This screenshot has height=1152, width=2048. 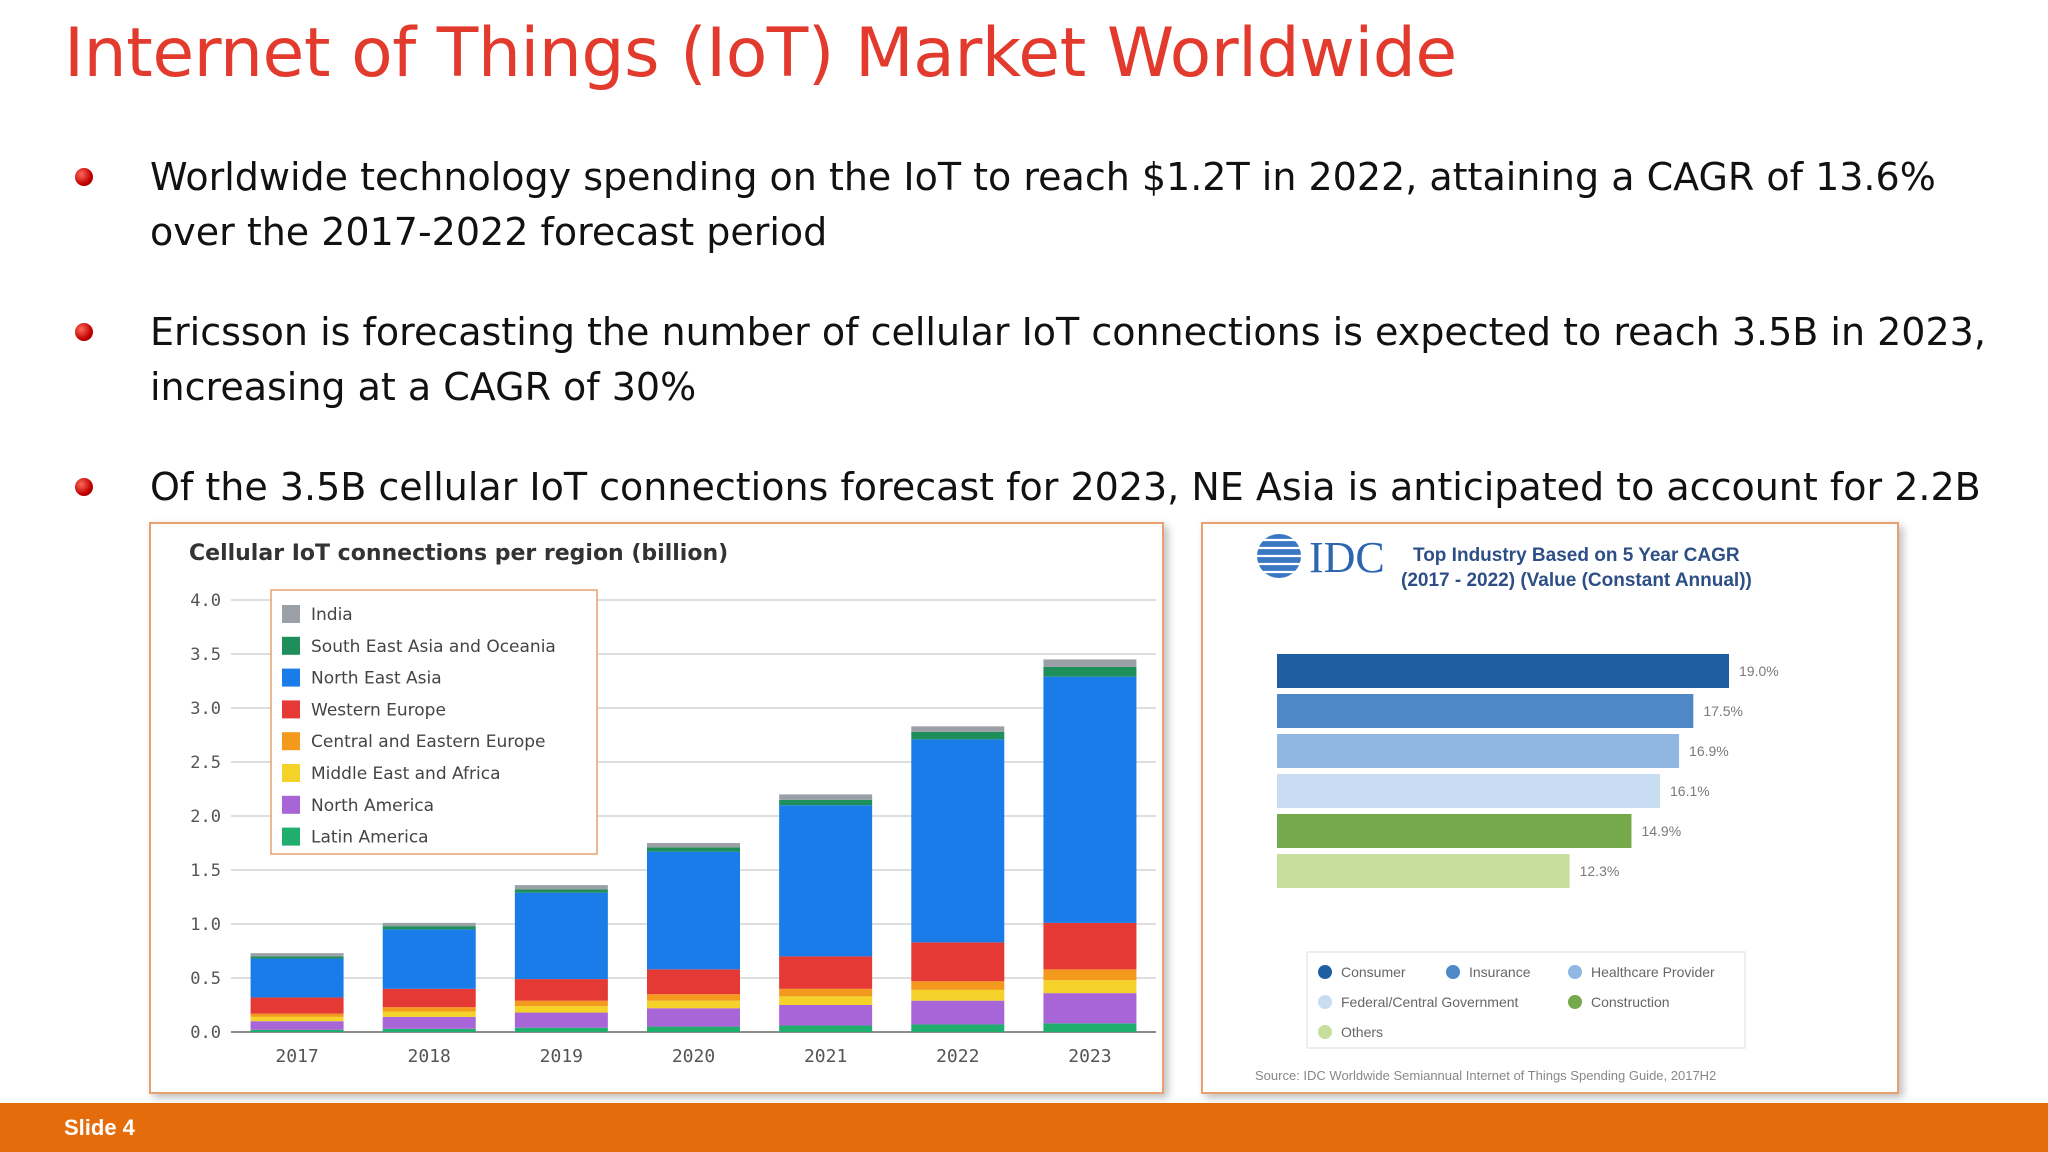 I want to click on legend-label: Healthcare Provider, so click(x=1653, y=972).